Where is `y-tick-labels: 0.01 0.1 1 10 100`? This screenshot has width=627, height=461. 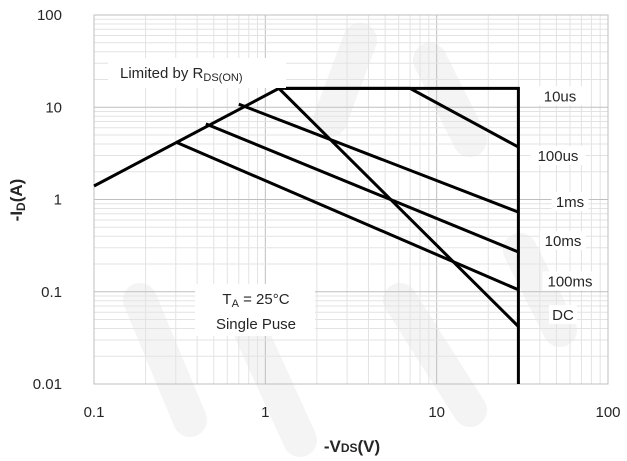
y-tick-labels: 0.01 0.1 1 10 100 is located at coordinates (47, 200).